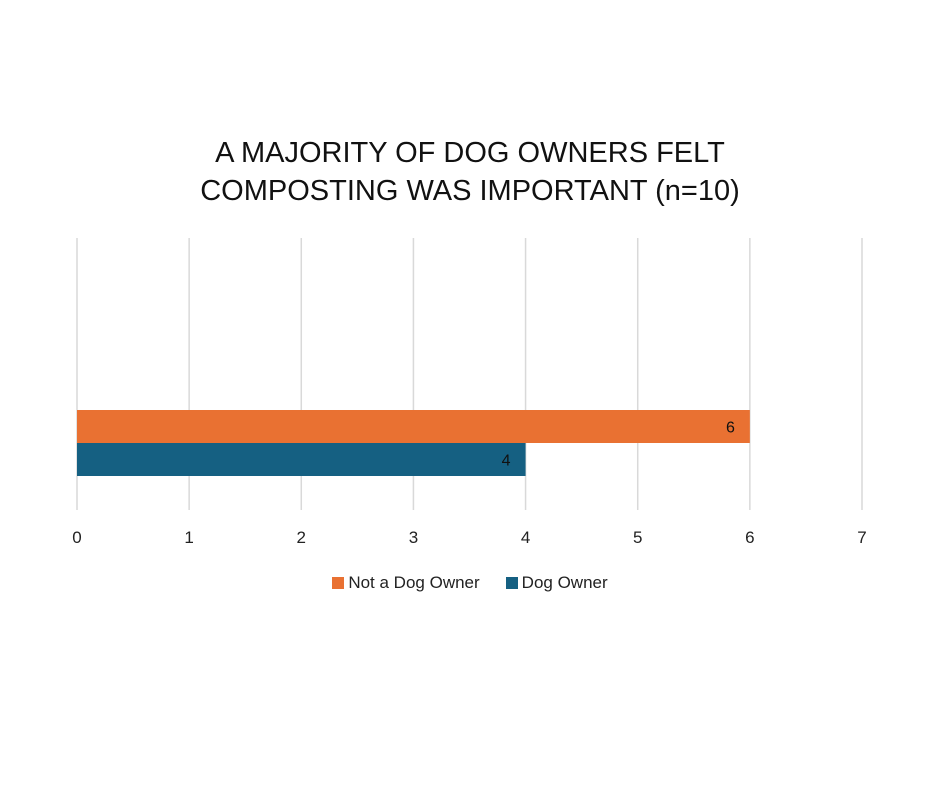 The width and height of the screenshot is (940, 788). Describe the element at coordinates (525, 537) in the screenshot. I see `x-tick-label-4: 4` at that location.